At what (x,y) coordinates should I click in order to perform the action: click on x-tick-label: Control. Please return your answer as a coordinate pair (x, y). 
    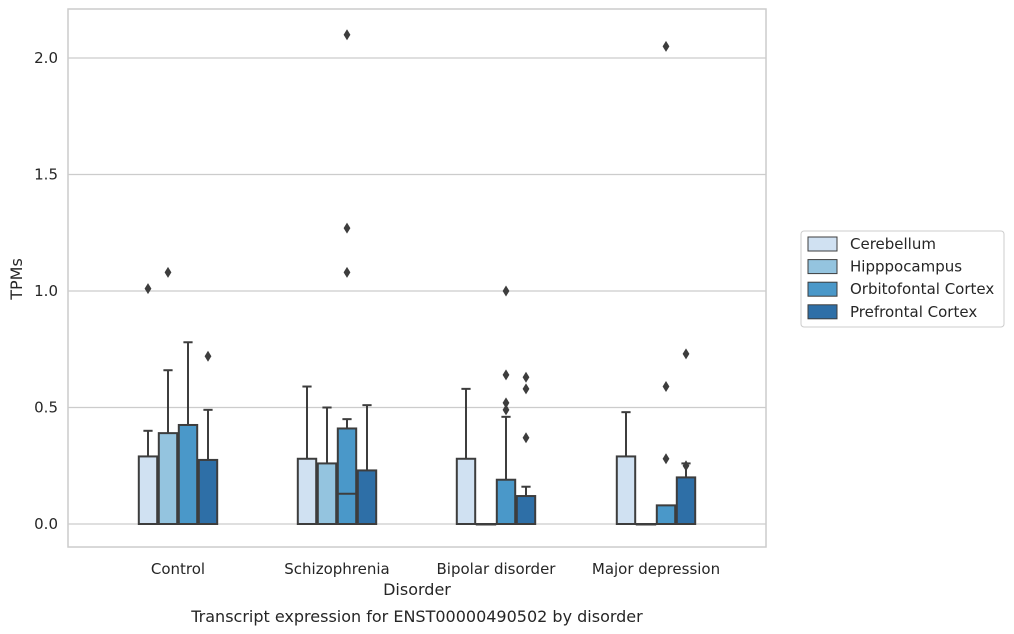
    Looking at the image, I should click on (178, 569).